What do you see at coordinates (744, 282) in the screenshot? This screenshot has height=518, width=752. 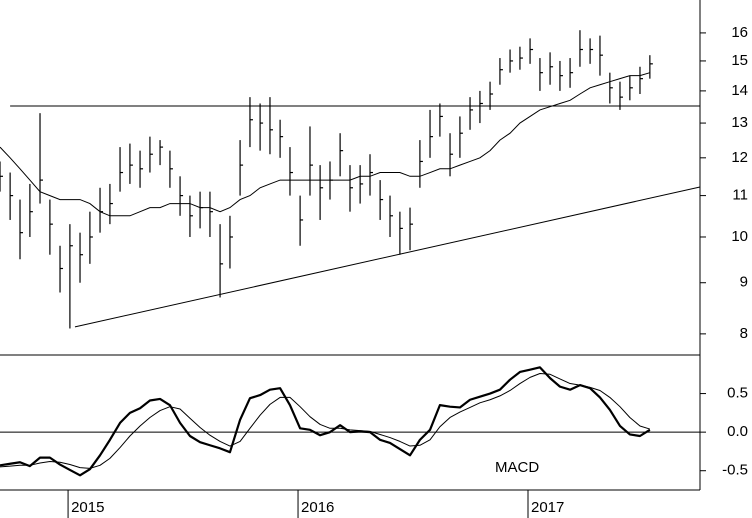 I see `y-tick-label: 9` at bounding box center [744, 282].